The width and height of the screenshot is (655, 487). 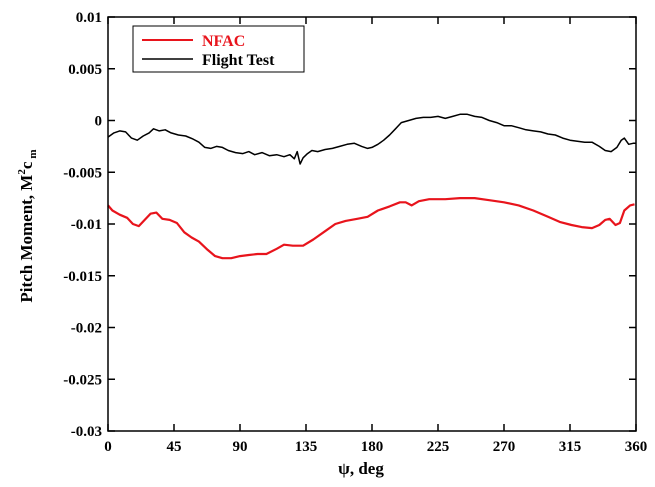 What do you see at coordinates (438, 447) in the screenshot?
I see `x-tick-label: 225` at bounding box center [438, 447].